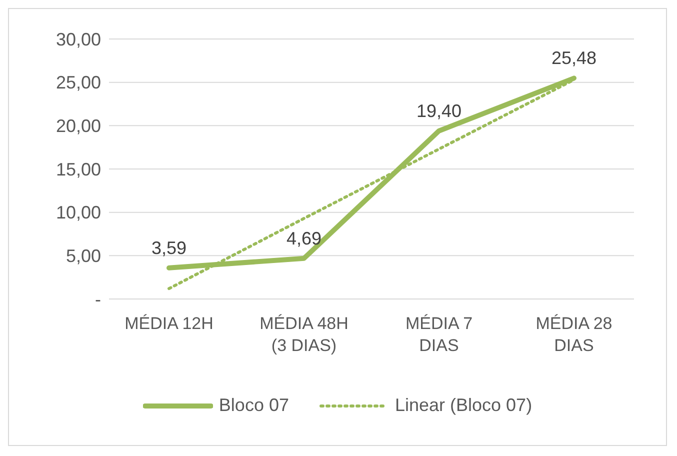 The image size is (677, 456). Describe the element at coordinates (304, 334) in the screenshot. I see `x-tick-label: MÉDIA 48H (3 DIAS)` at that location.